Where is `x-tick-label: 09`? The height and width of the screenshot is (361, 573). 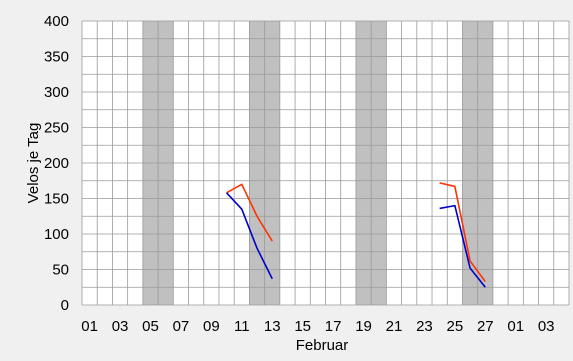 x-tick-label: 09 is located at coordinates (211, 326).